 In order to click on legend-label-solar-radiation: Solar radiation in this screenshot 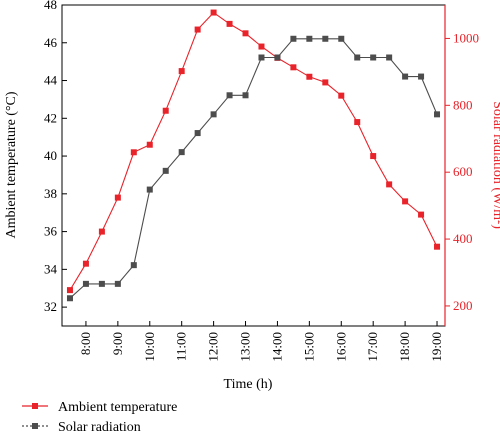, I will do `click(99, 427)`.